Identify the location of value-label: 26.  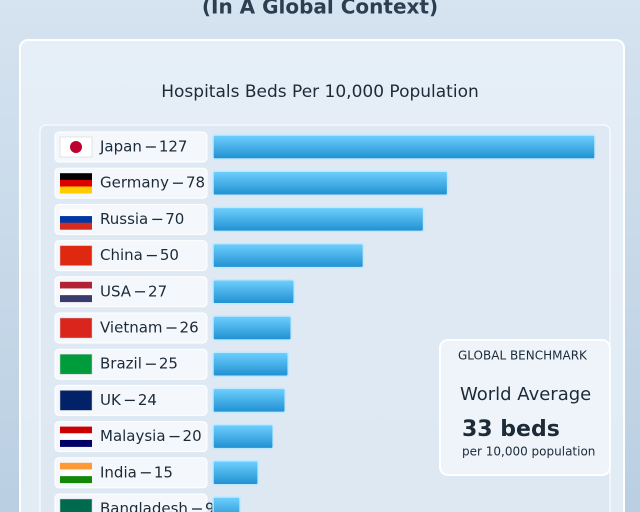
(189, 328).